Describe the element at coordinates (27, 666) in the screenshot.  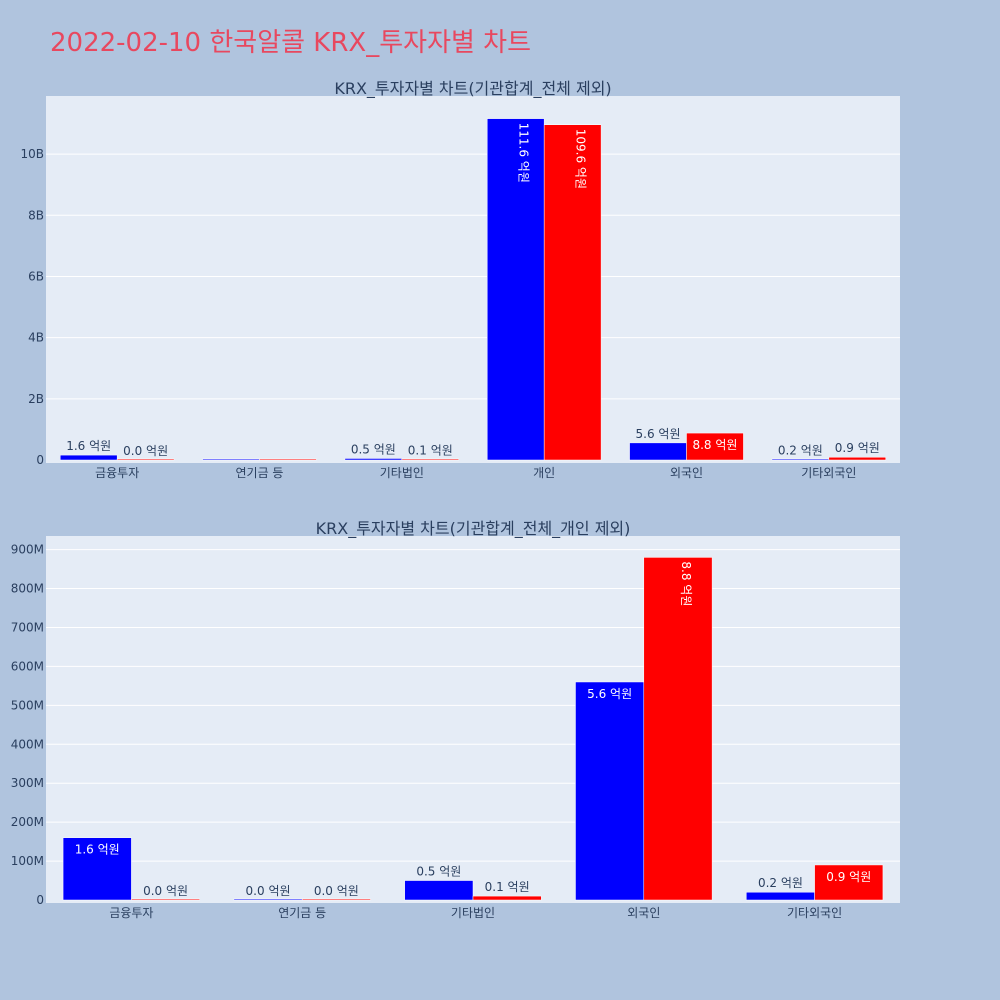
I see `y-tick-label: 600M` at that location.